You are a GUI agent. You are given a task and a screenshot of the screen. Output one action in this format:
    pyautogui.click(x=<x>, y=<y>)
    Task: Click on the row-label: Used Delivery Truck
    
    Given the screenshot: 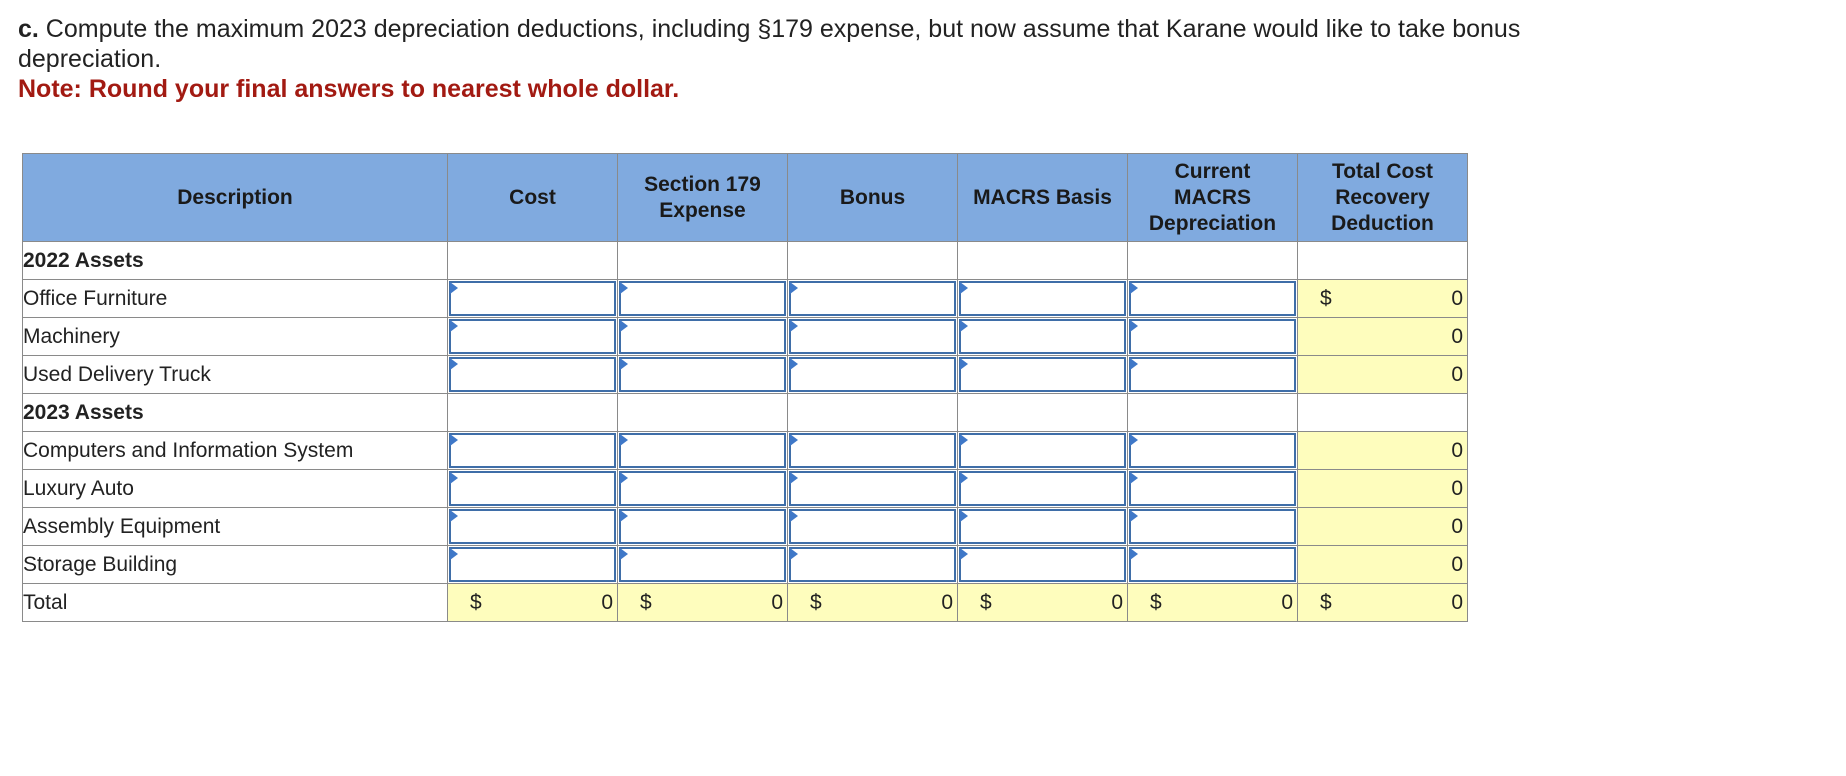 What is the action you would take?
    pyautogui.click(x=235, y=374)
    